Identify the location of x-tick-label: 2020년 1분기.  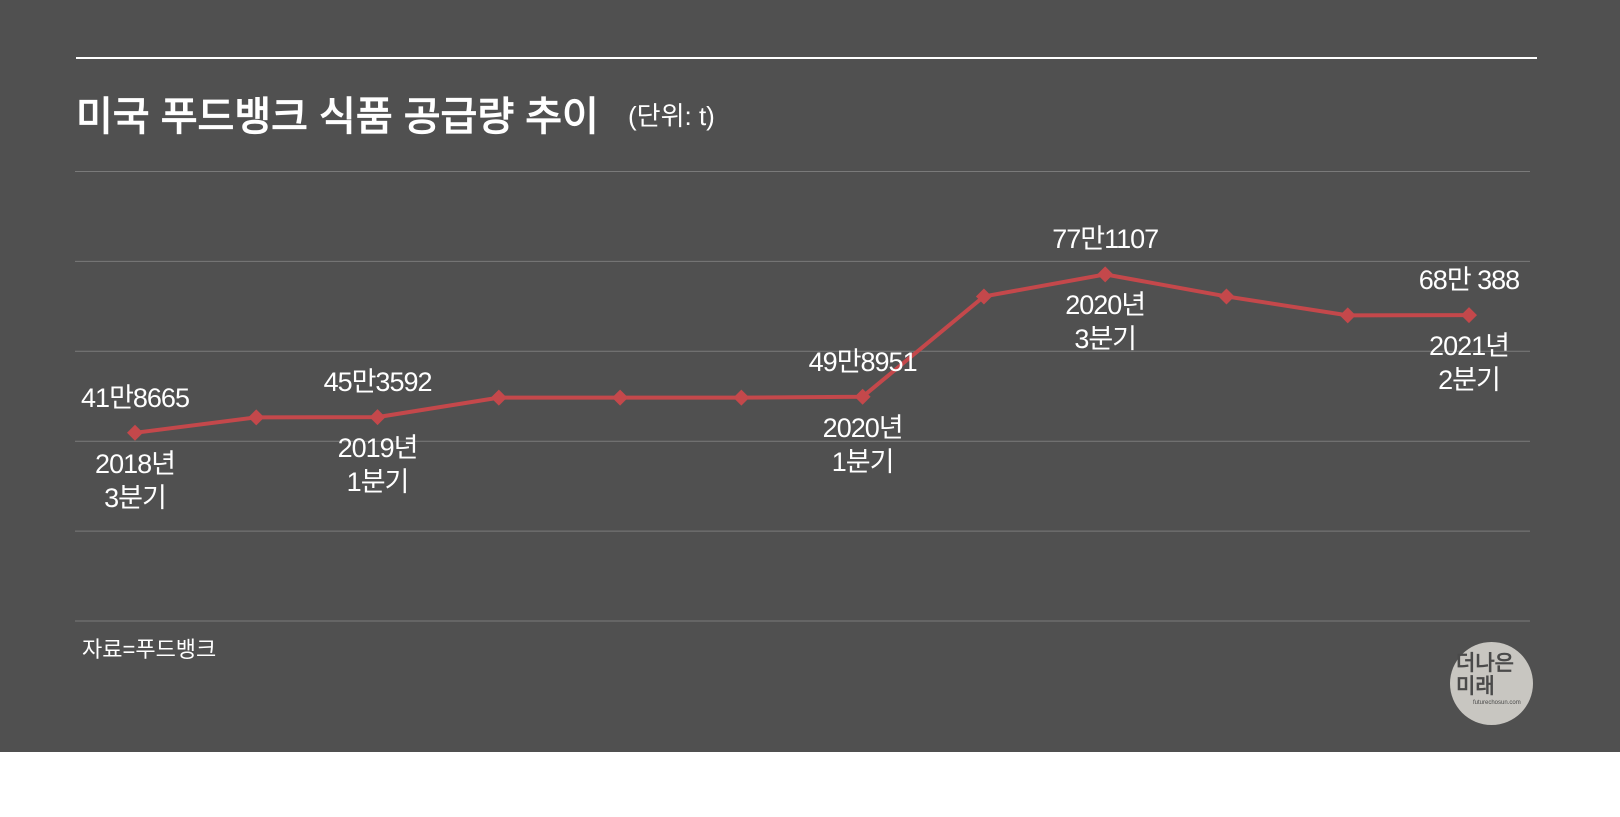
(863, 444).